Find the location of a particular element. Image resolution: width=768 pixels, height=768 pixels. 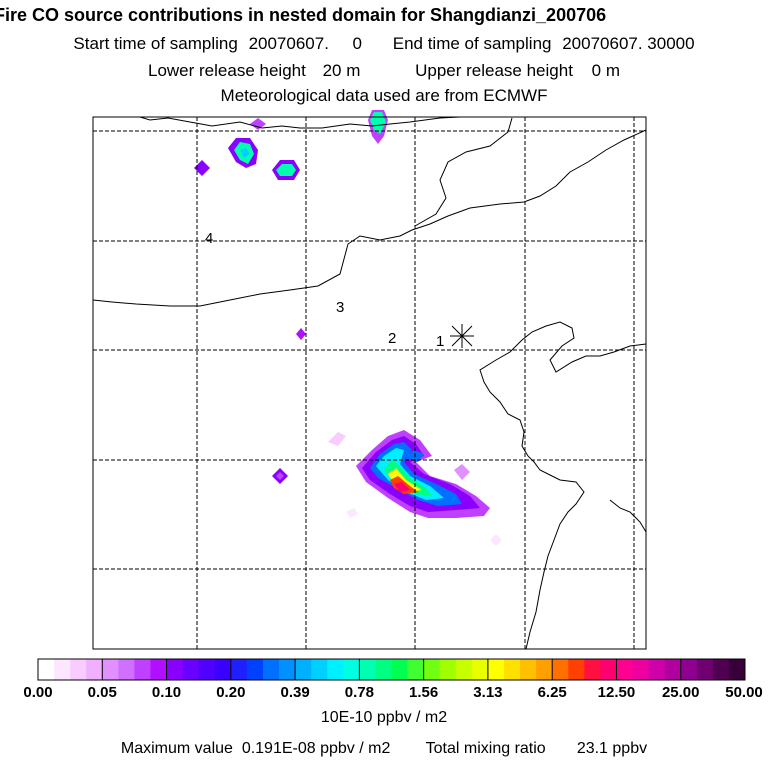

colorbar-tick-label: 50.00 is located at coordinates (744, 692).